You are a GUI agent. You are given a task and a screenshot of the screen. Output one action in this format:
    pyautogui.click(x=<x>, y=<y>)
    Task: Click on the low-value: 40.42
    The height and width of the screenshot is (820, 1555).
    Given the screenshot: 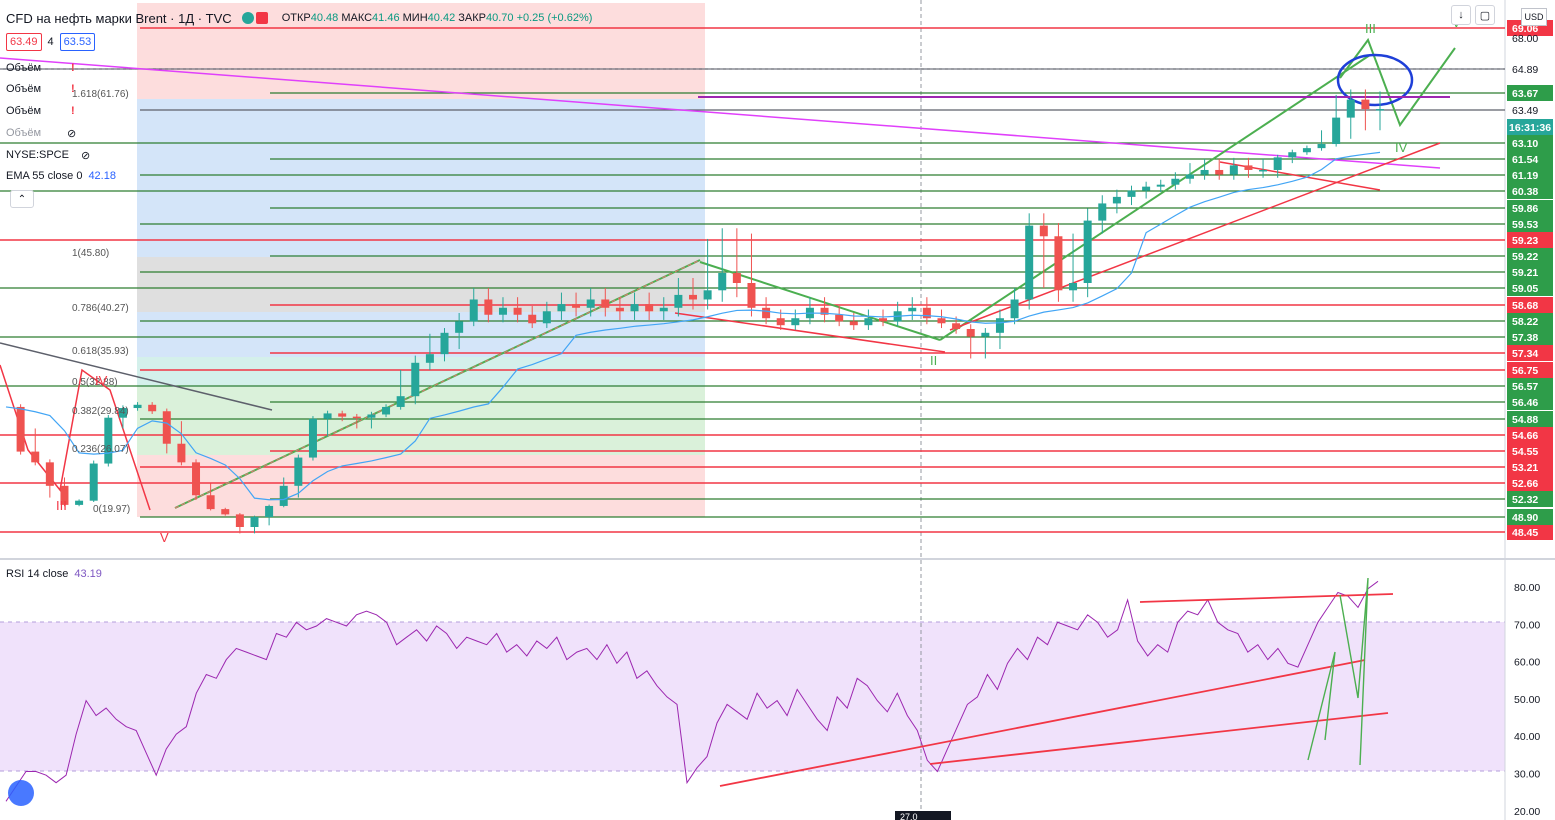 What is the action you would take?
    pyautogui.click(x=441, y=18)
    